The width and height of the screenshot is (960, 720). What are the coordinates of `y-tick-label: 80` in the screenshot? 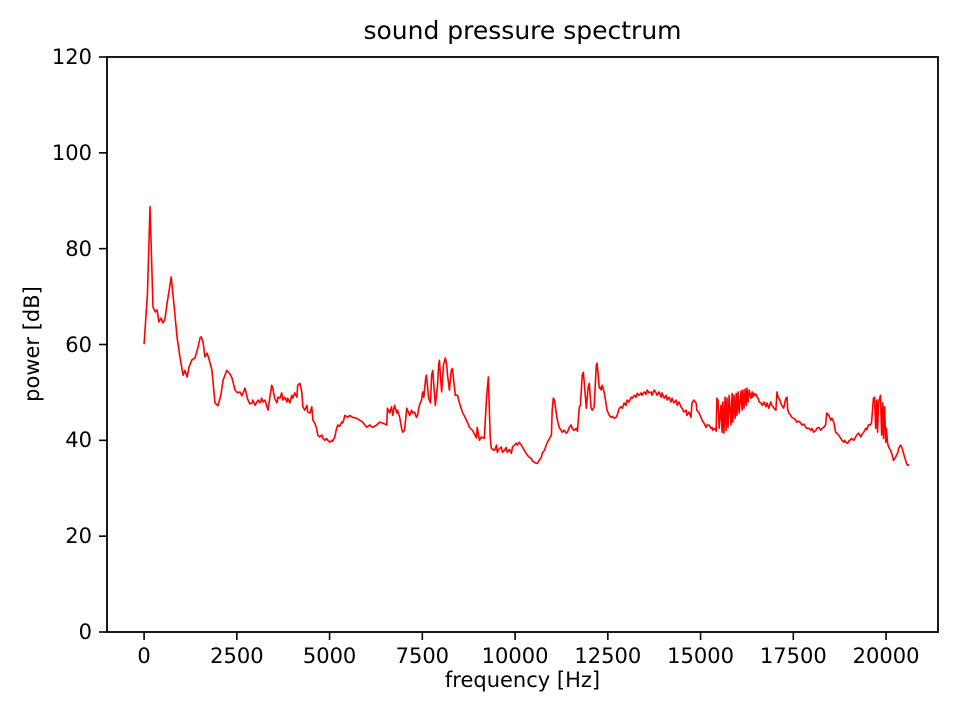 It's located at (78, 248).